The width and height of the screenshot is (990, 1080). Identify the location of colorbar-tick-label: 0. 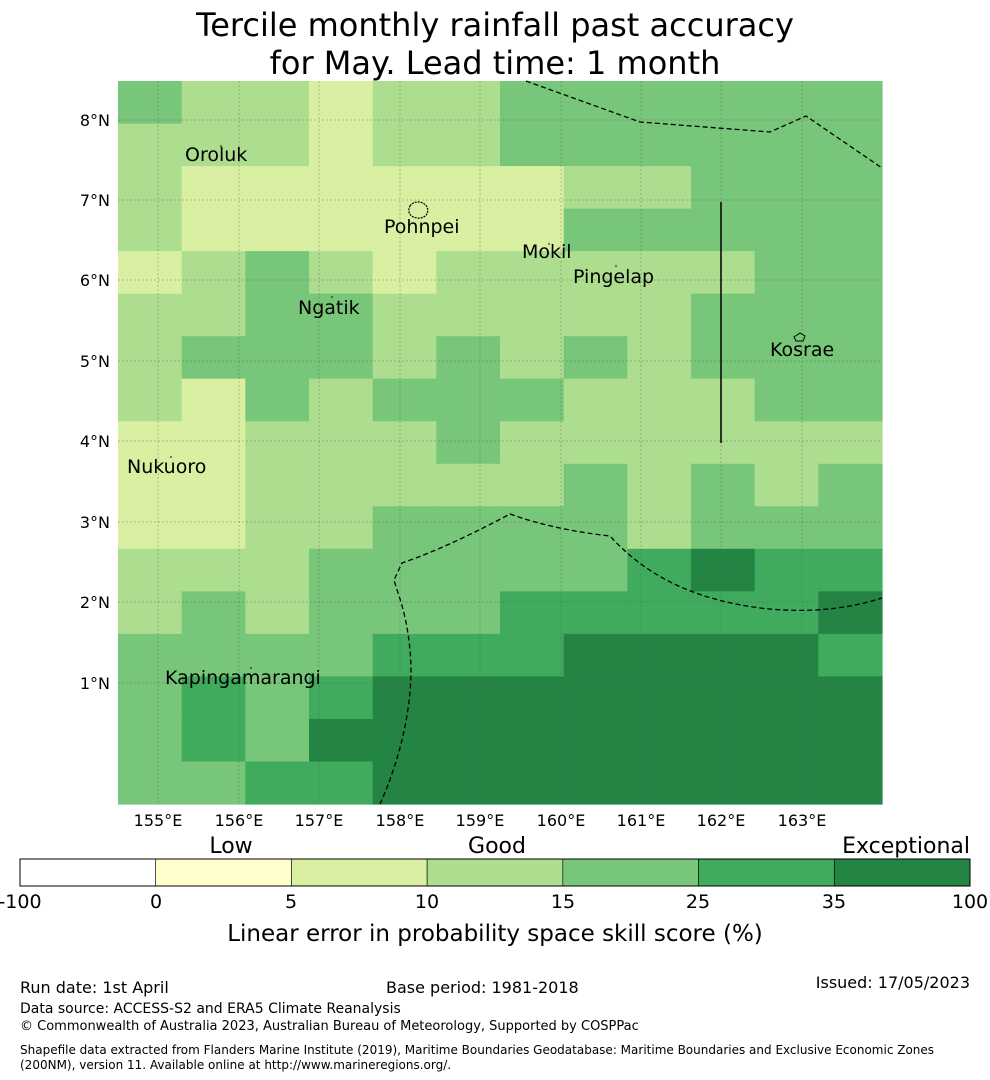
(156, 902).